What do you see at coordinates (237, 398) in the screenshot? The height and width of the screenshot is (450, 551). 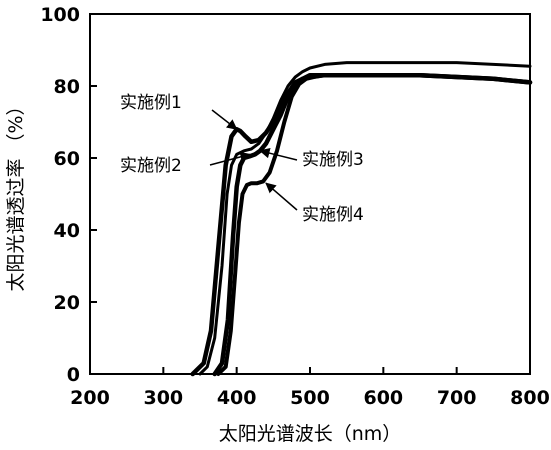 I see `x-tick-label: 400` at bounding box center [237, 398].